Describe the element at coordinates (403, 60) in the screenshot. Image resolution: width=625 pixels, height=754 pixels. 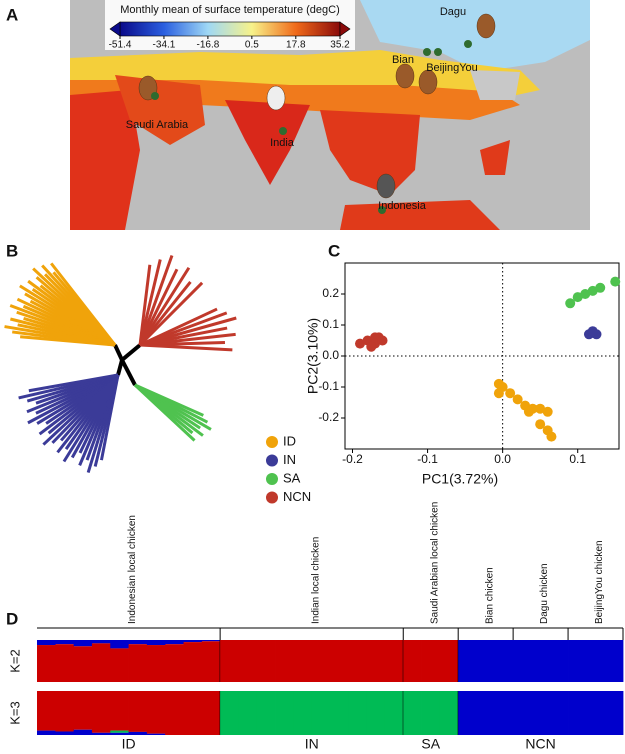
I see `location-label: Bian` at that location.